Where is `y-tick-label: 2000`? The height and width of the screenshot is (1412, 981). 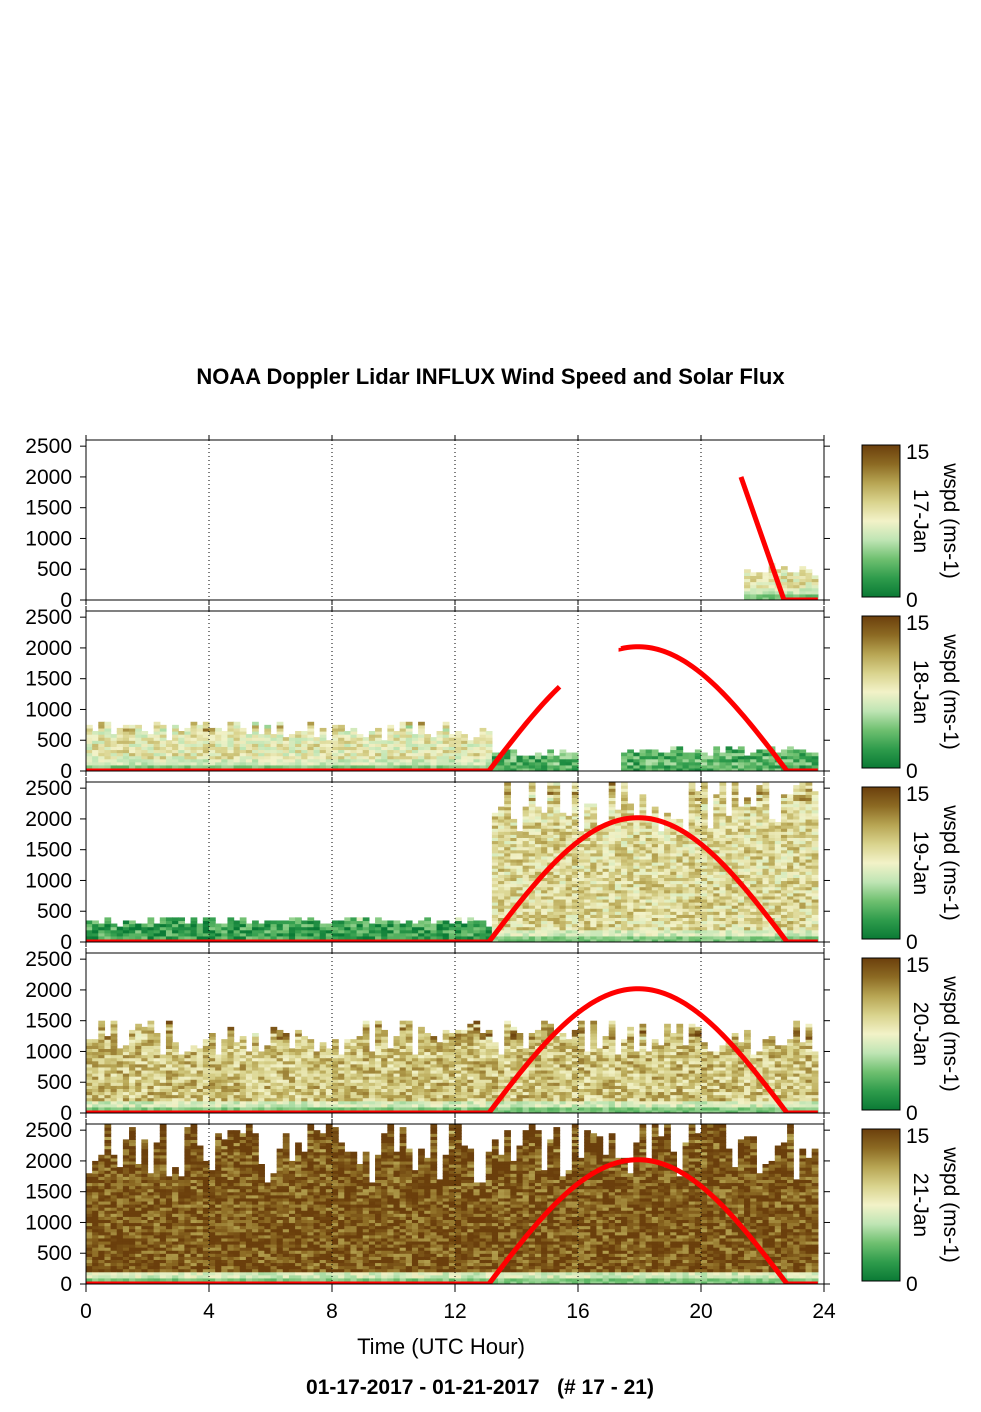
y-tick-label: 2000 is located at coordinates (48, 477).